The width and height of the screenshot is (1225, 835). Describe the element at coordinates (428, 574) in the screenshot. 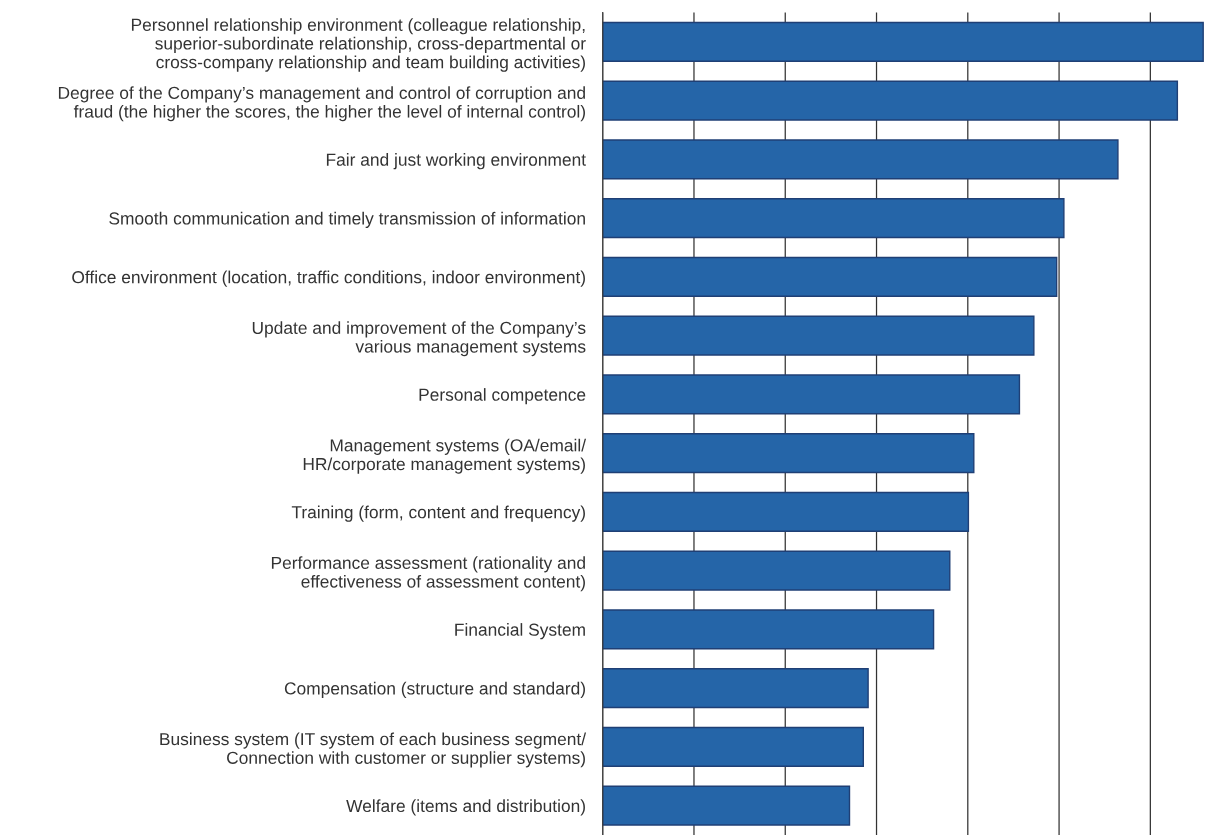

I see `y-tick-label: Performance assessment (rationality and effectiveness of assessment content)` at that location.